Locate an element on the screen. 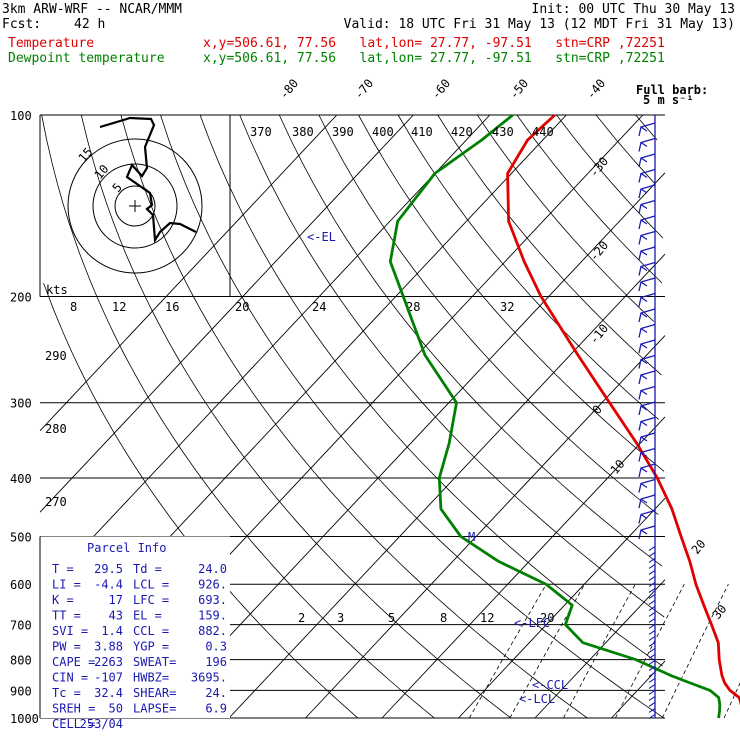 This screenshot has width=740, height=740. parcel-row-value2: 882. is located at coordinates (212, 631).